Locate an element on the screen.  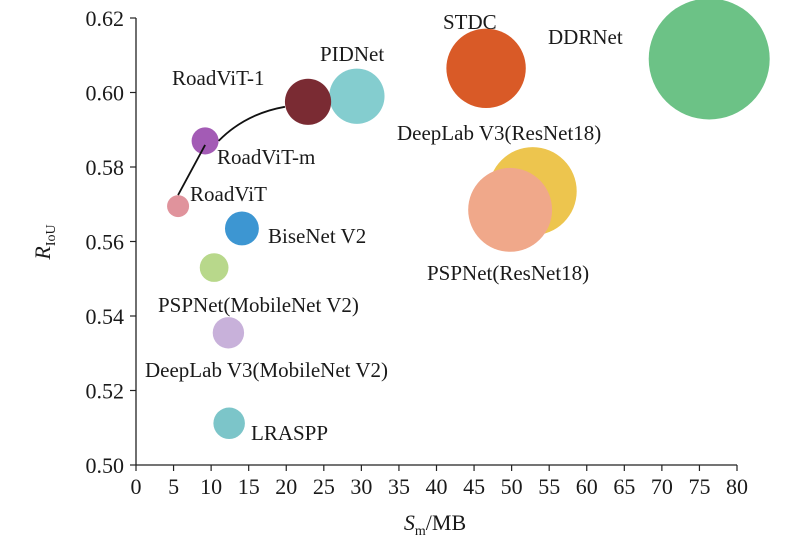
x-tick-label: 25 is located at coordinates (324, 486).